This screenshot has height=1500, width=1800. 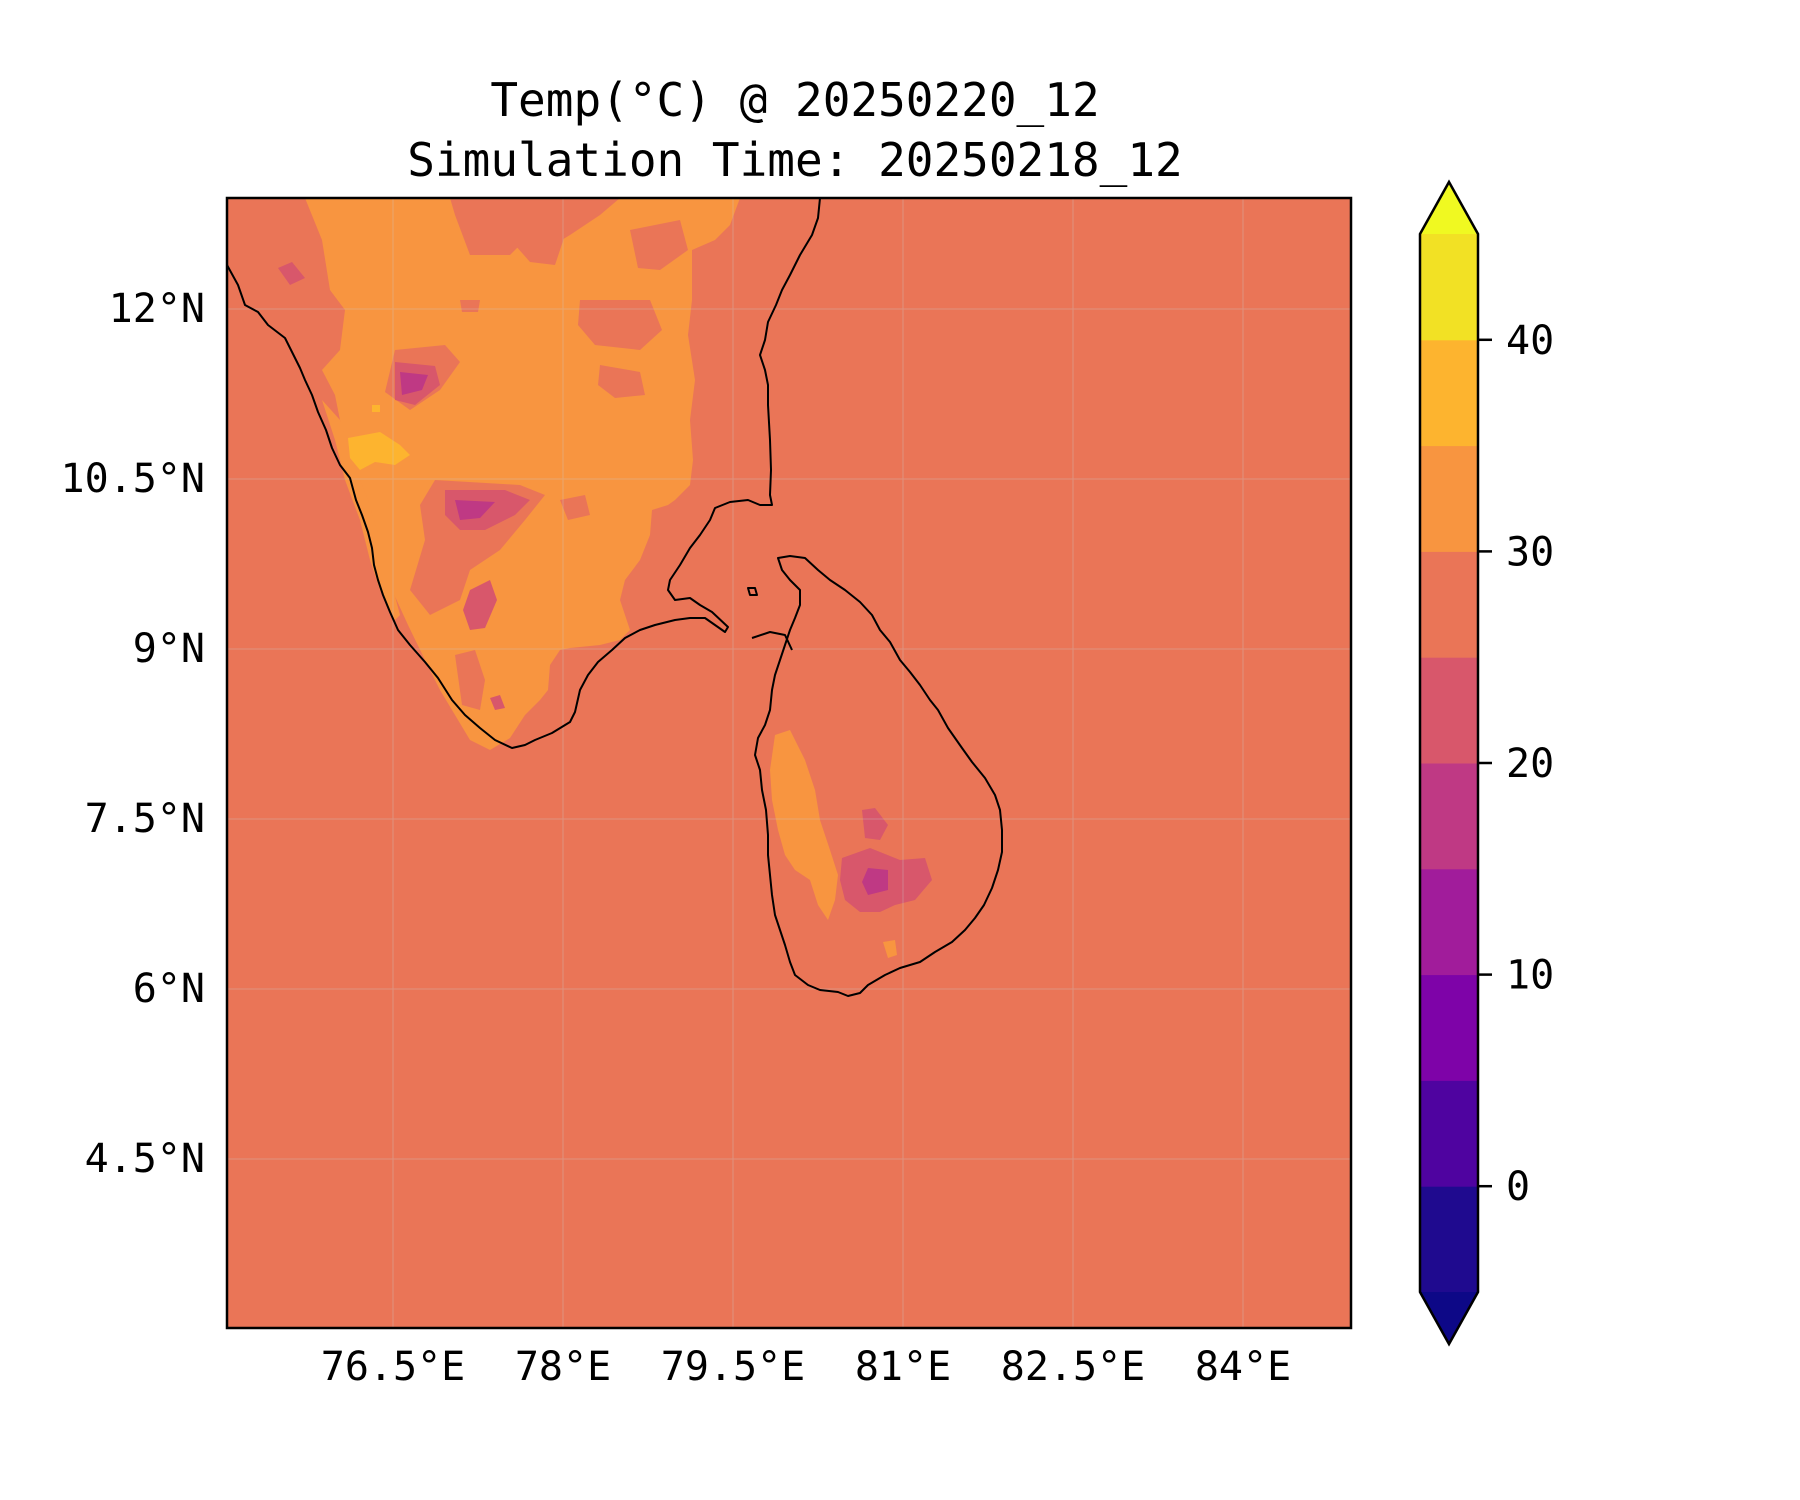 I want to click on y-tick-label: 4.5°N, so click(x=145, y=1159).